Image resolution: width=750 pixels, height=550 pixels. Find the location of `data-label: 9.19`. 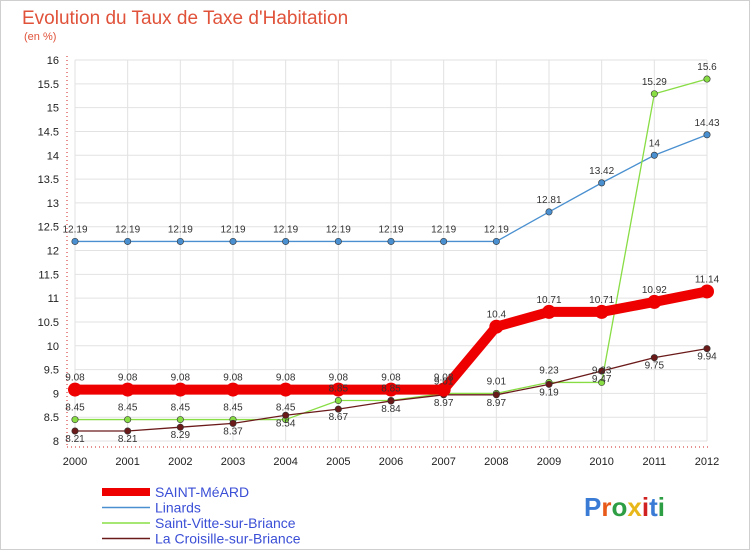

data-label: 9.19 is located at coordinates (549, 392).